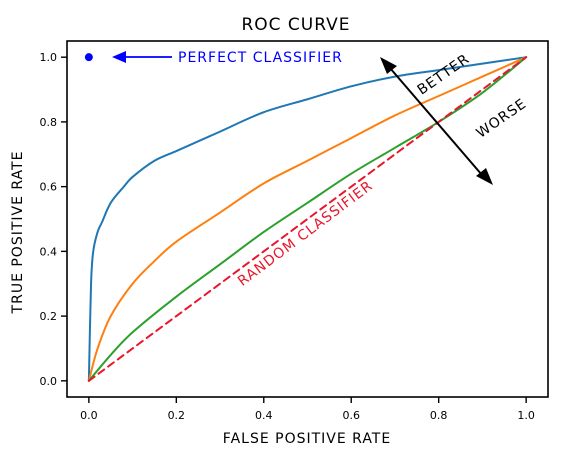 The width and height of the screenshot is (567, 464). What do you see at coordinates (436, 121) in the screenshot?
I see `better-worse-arrow-shaft` at bounding box center [436, 121].